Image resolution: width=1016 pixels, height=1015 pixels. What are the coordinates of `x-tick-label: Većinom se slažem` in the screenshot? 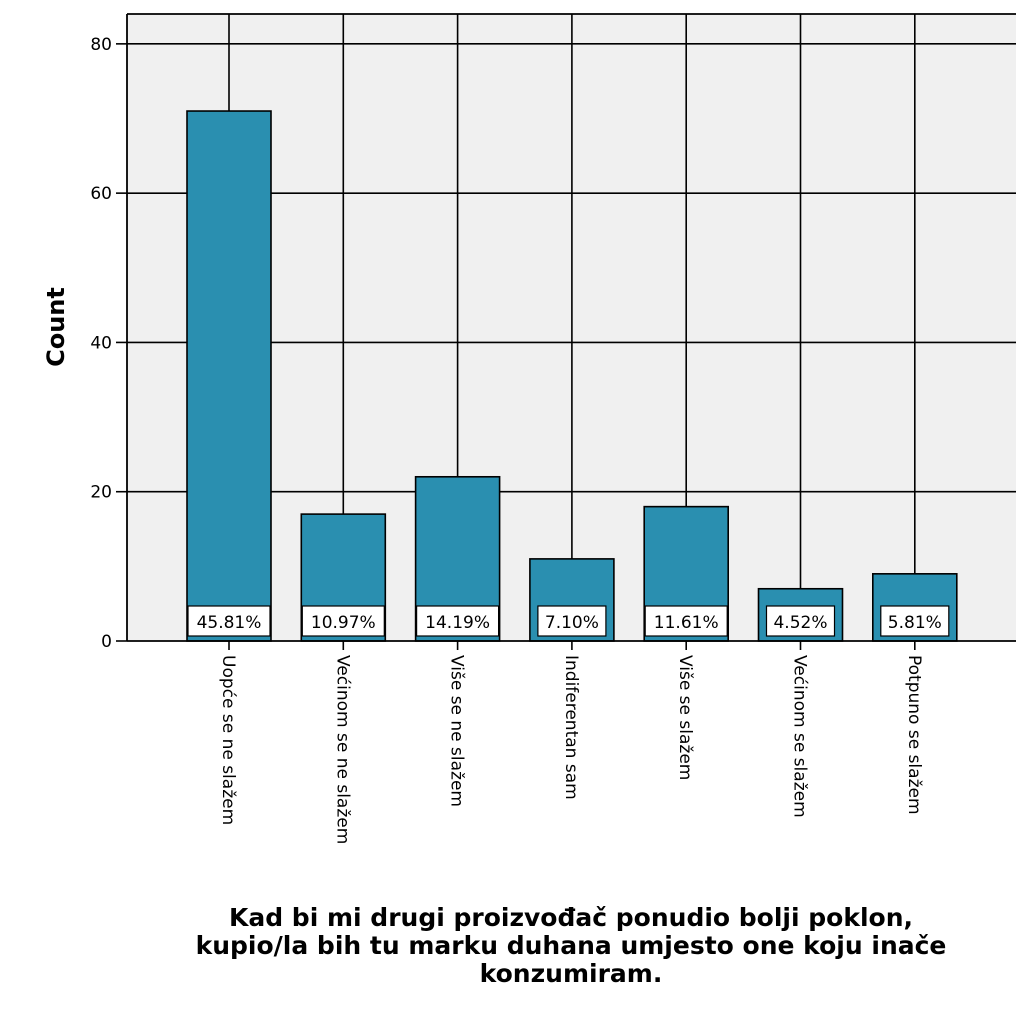 It's located at (800, 736).